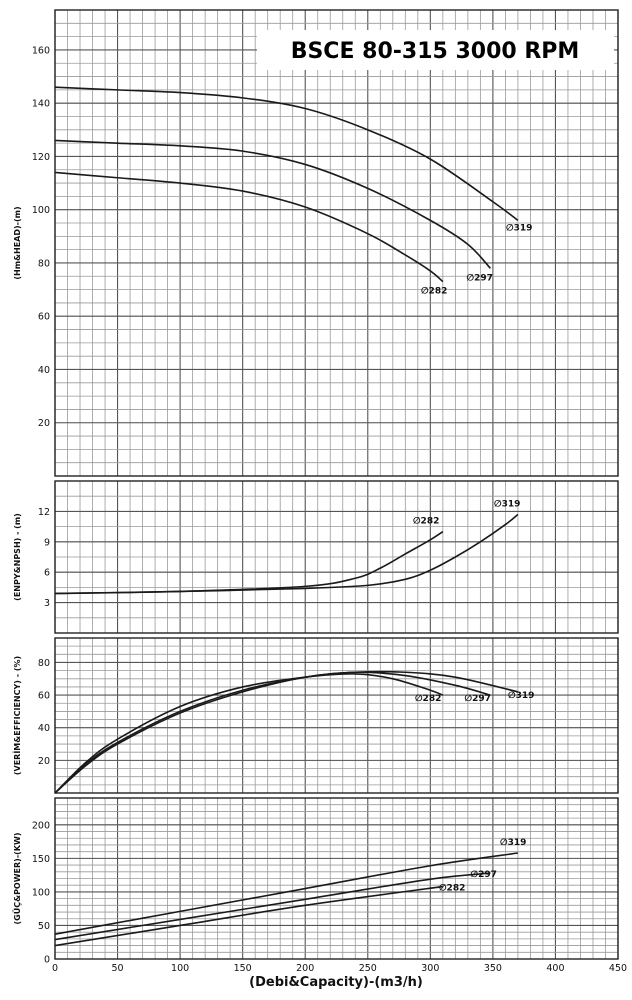 The width and height of the screenshot is (632, 1000). I want to click on head-series-label: ∅282, so click(434, 292).